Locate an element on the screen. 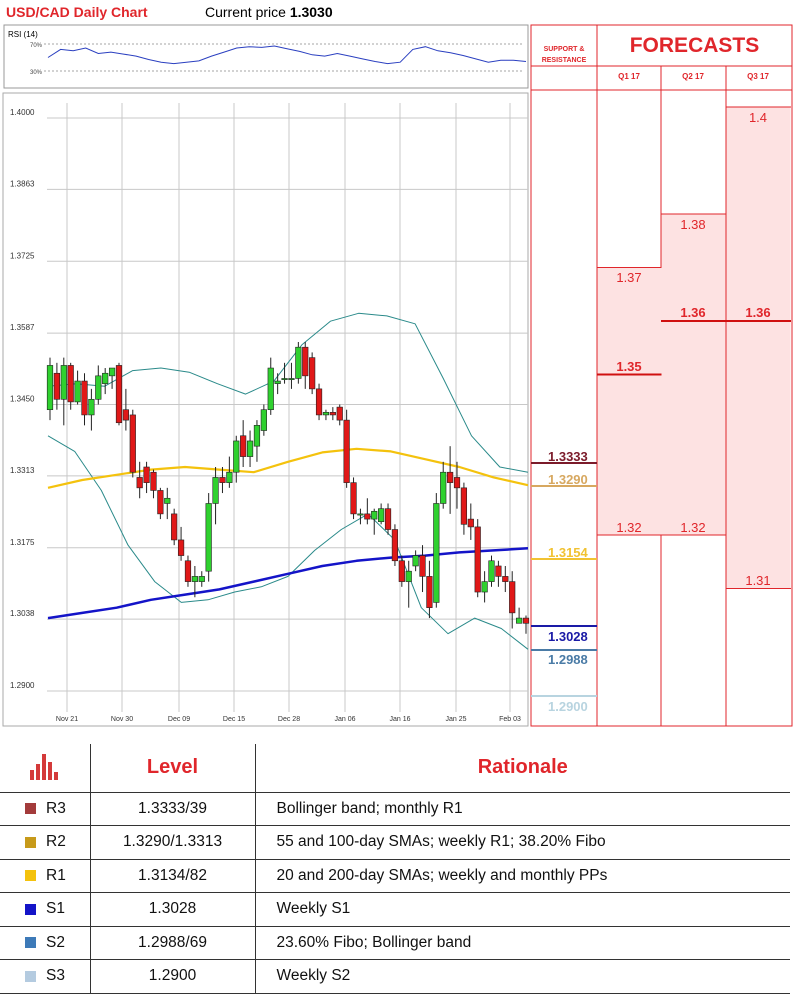  sr-level-1: 1.3333 is located at coordinates (568, 456).